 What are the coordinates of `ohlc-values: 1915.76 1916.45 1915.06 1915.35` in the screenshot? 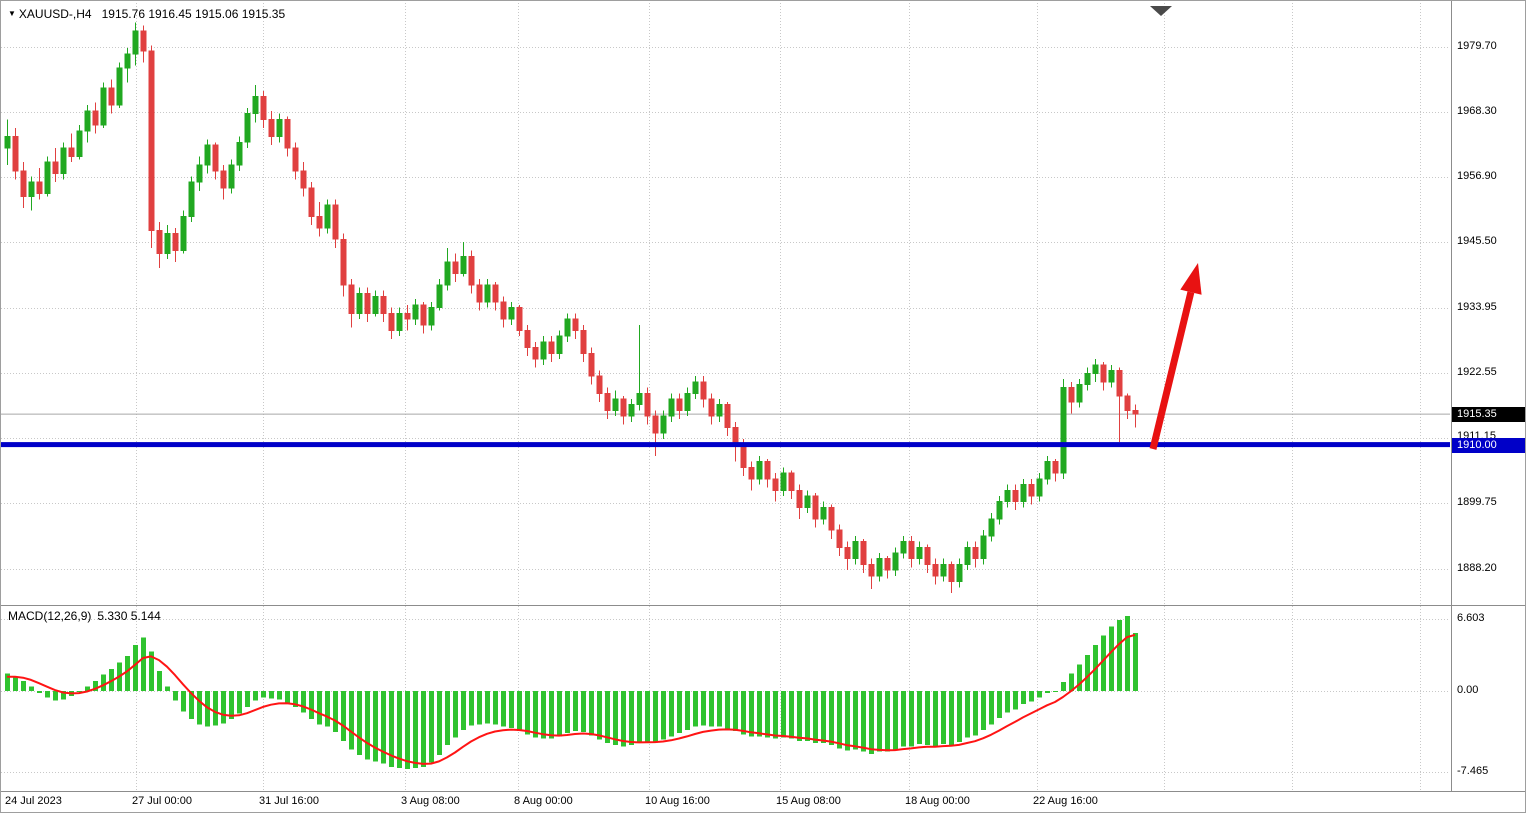 It's located at (193, 14).